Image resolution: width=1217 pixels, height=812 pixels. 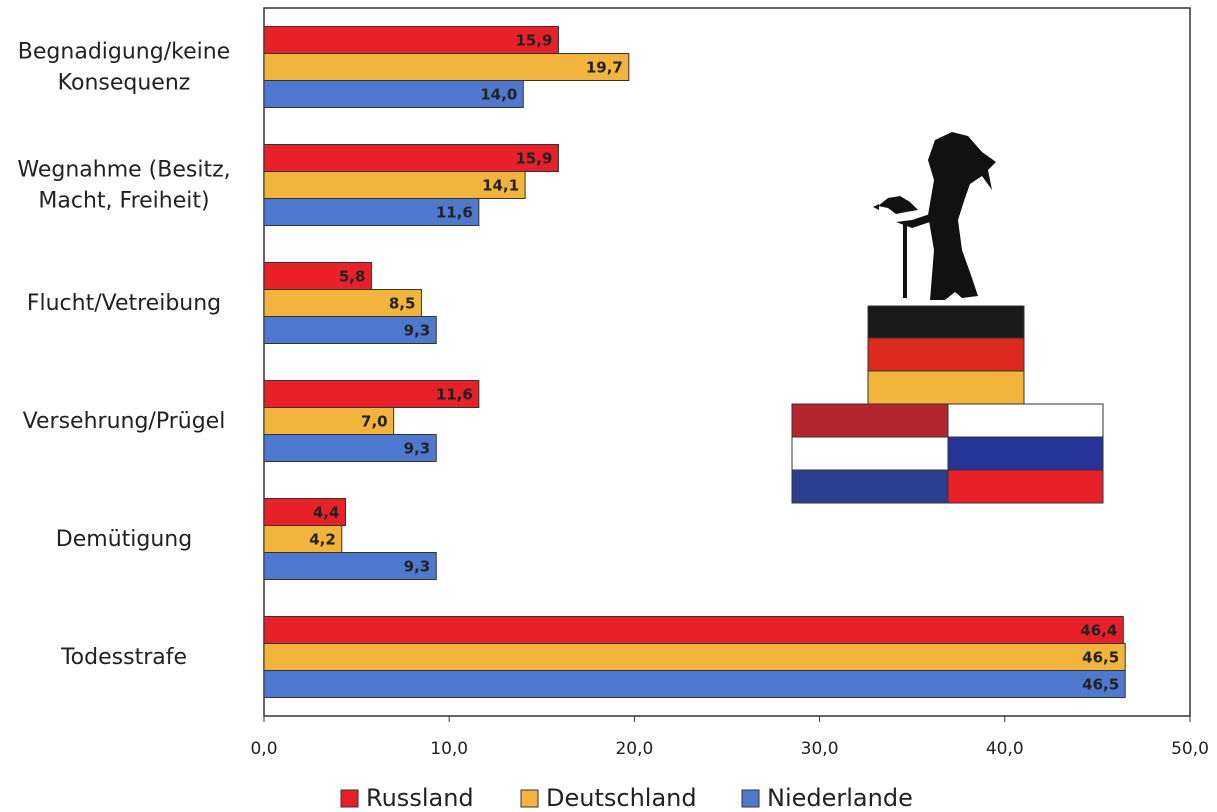 What do you see at coordinates (124, 68) in the screenshot?
I see `category-label-0: Begnadigung/keine Konsequenz` at bounding box center [124, 68].